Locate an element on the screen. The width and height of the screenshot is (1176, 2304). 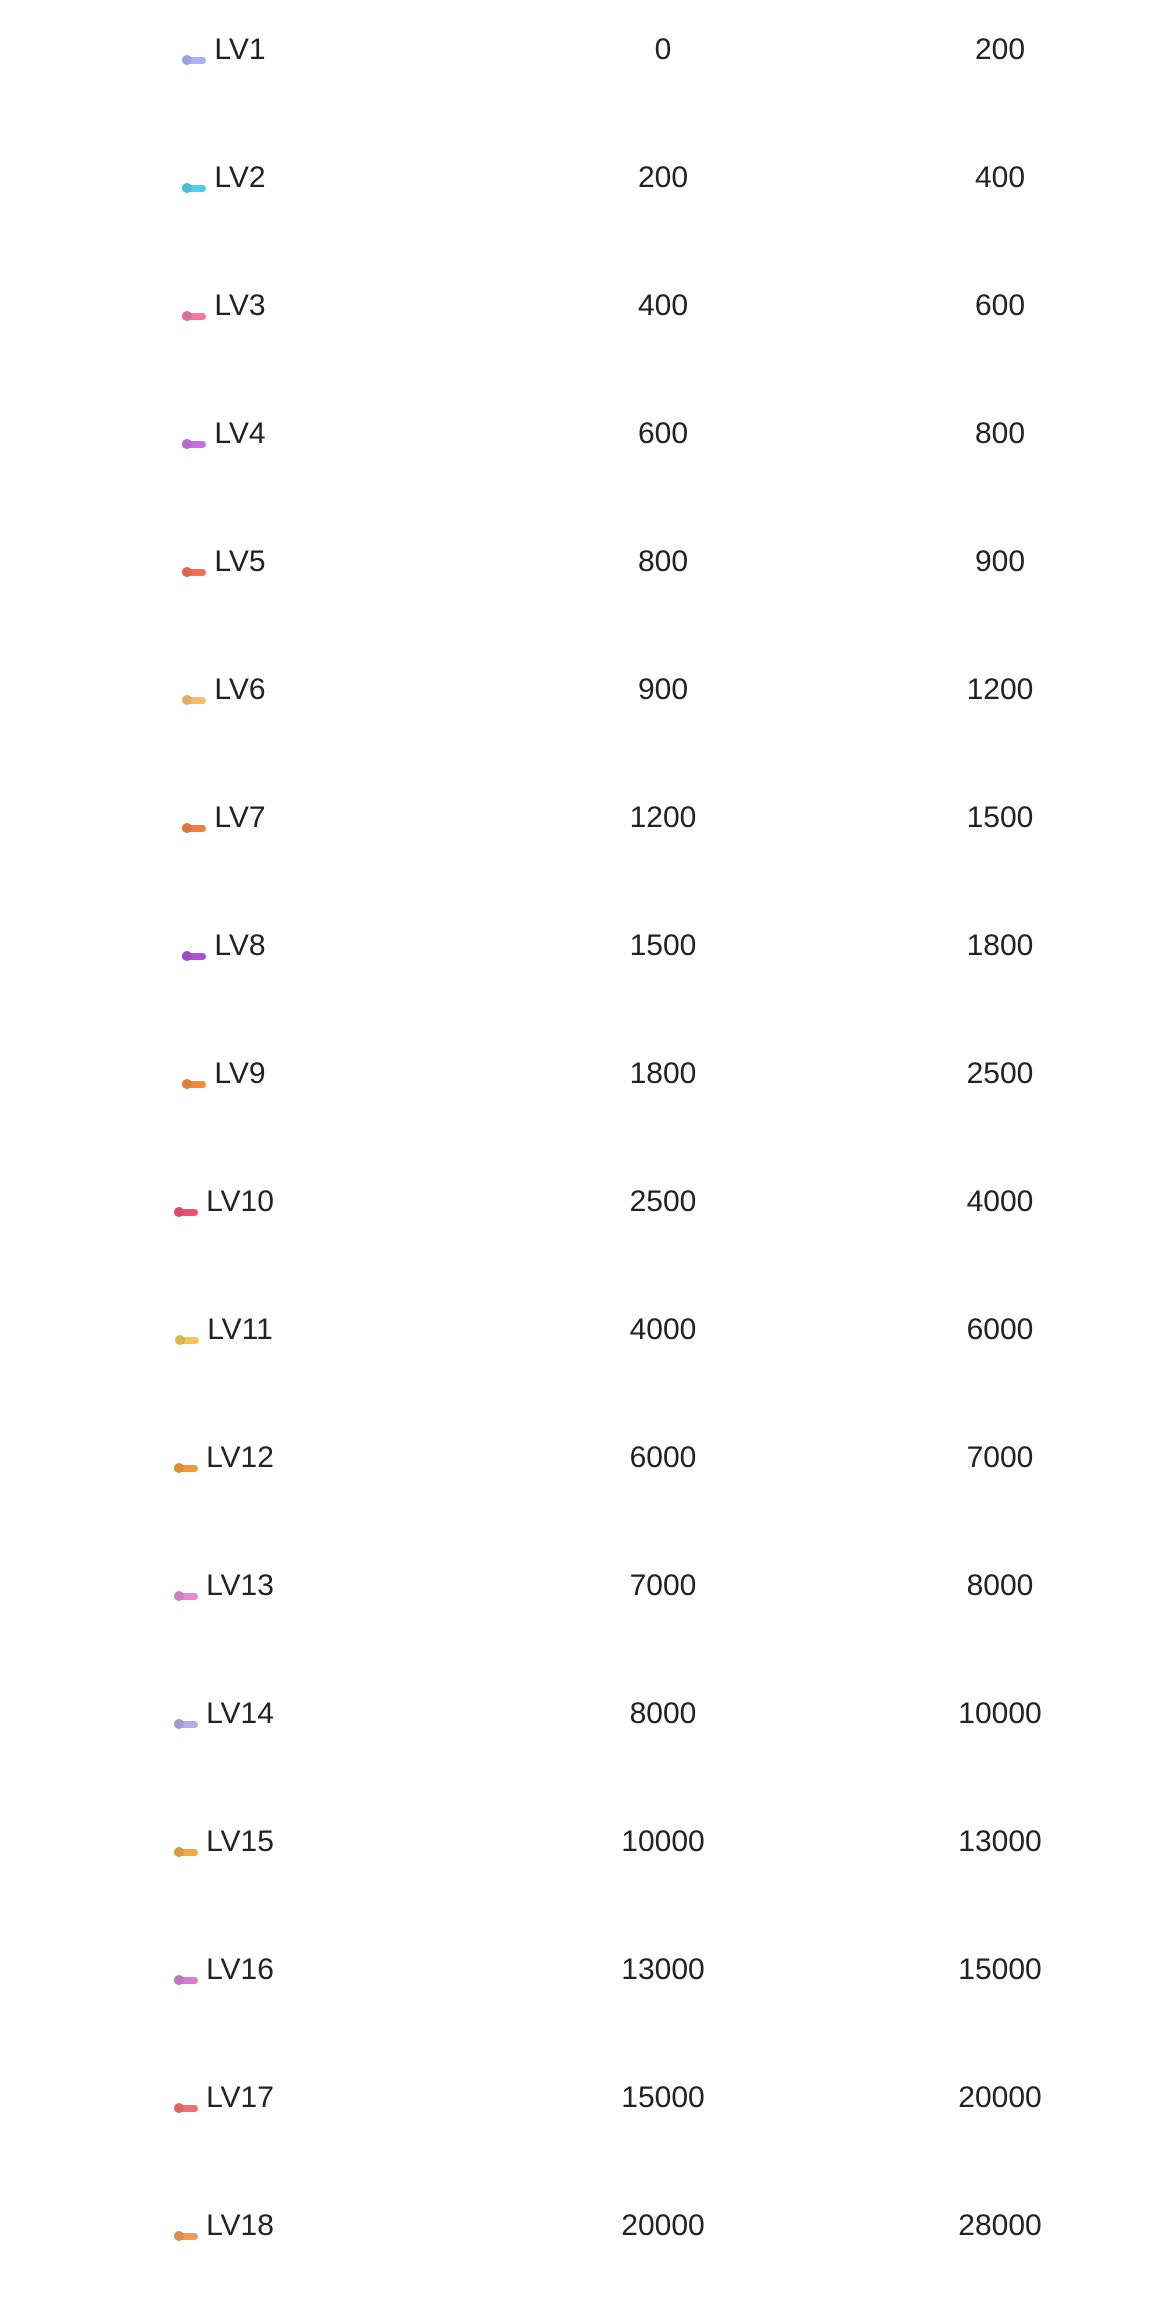
min-value: 2500 is located at coordinates (663, 1201).